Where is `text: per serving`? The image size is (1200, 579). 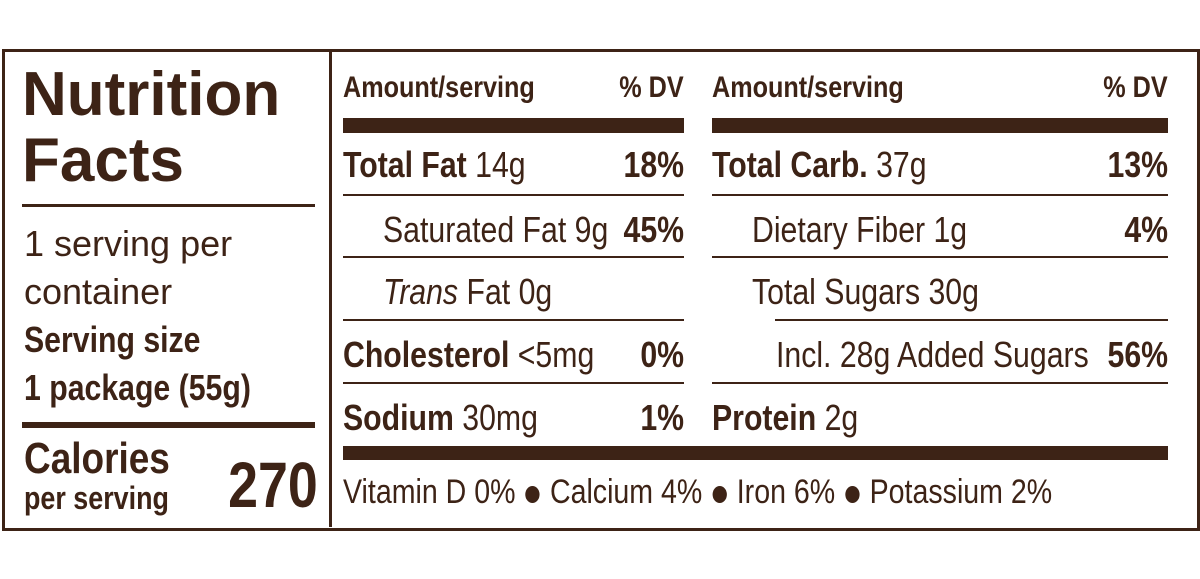
text: per serving is located at coordinates (96, 498).